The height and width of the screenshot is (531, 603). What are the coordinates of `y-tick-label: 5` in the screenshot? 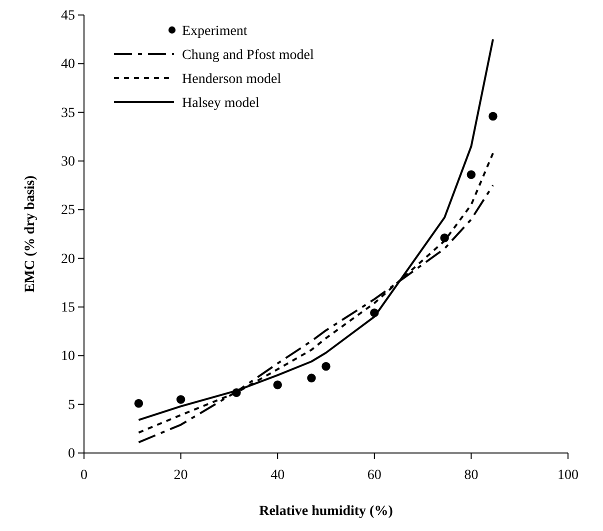 It's located at (71, 405).